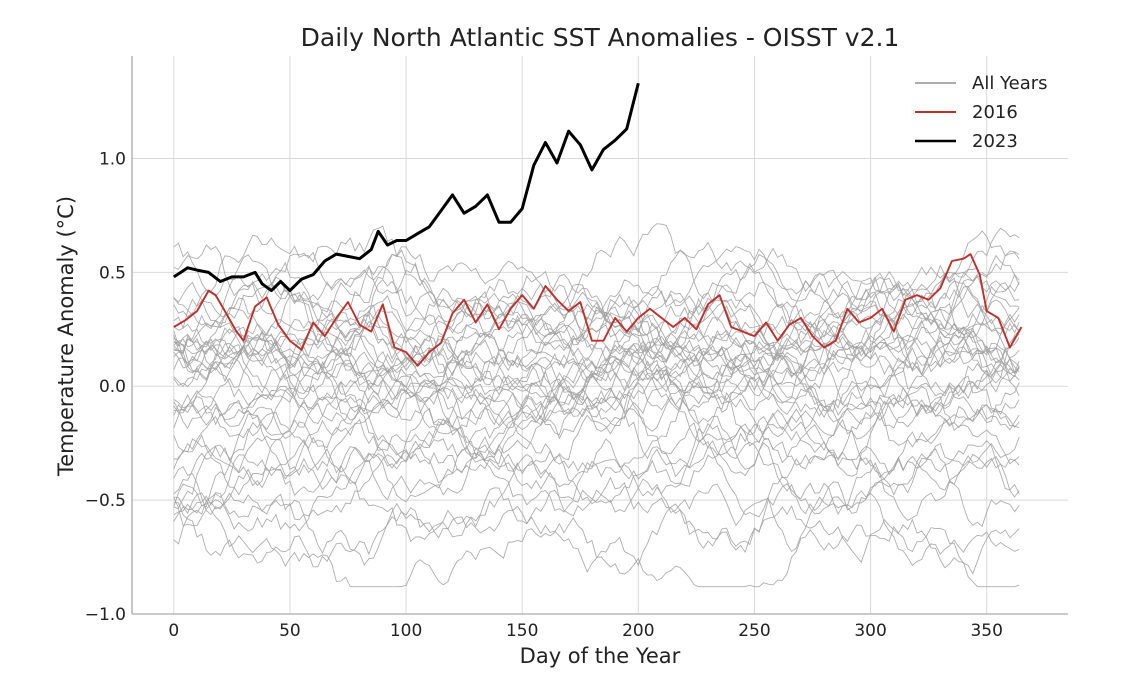 Image resolution: width=1125 pixels, height=699 pixels. Describe the element at coordinates (754, 631) in the screenshot. I see `x-tick-label: 250` at that location.